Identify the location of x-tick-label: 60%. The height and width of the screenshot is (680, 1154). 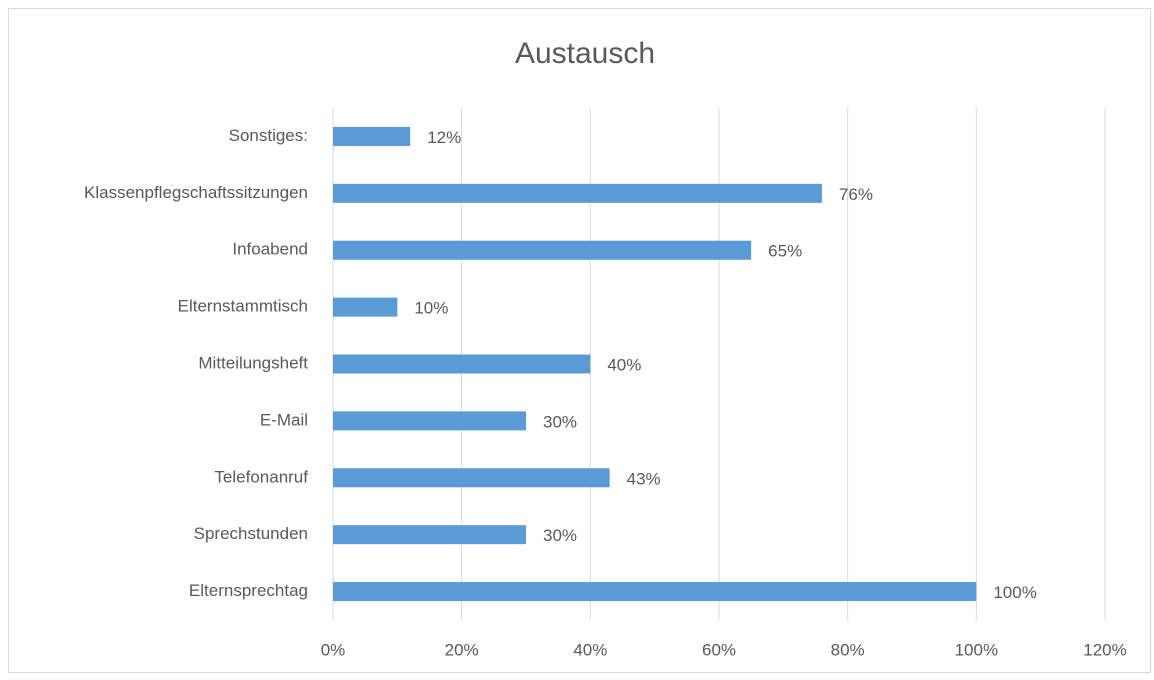
(719, 649).